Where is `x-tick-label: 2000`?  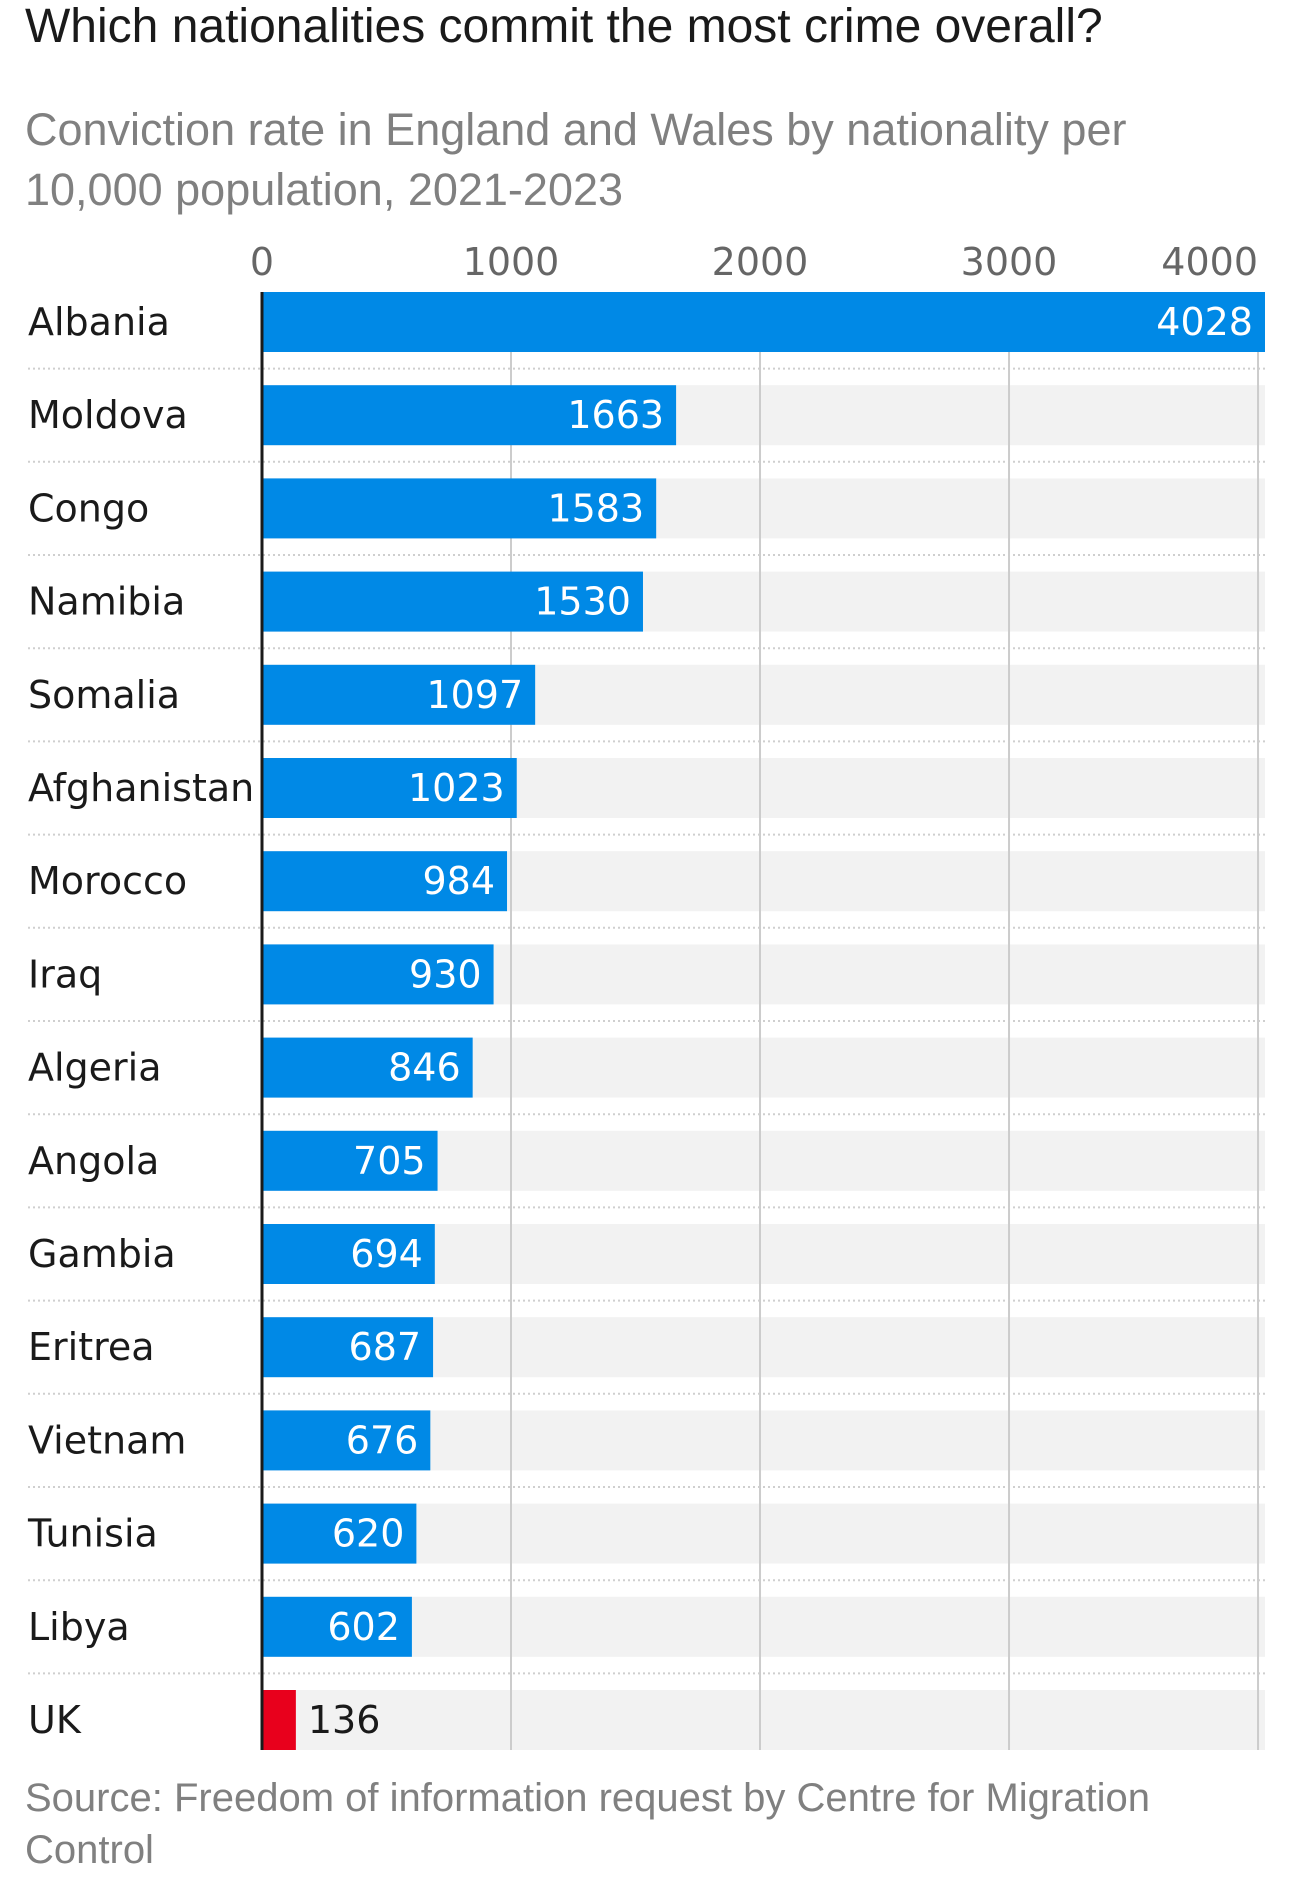 x-tick-label: 2000 is located at coordinates (760, 262).